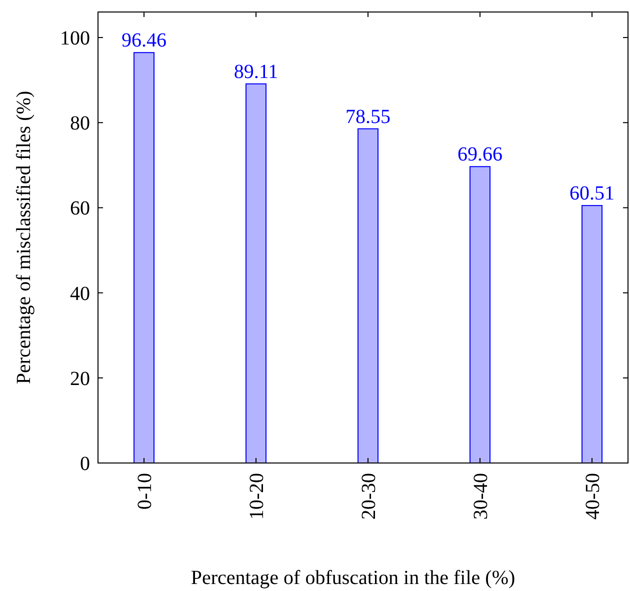 Image resolution: width=630 pixels, height=591 pixels. I want to click on x-axis-title: Percentage of obfuscation in the file (%), so click(353, 578).